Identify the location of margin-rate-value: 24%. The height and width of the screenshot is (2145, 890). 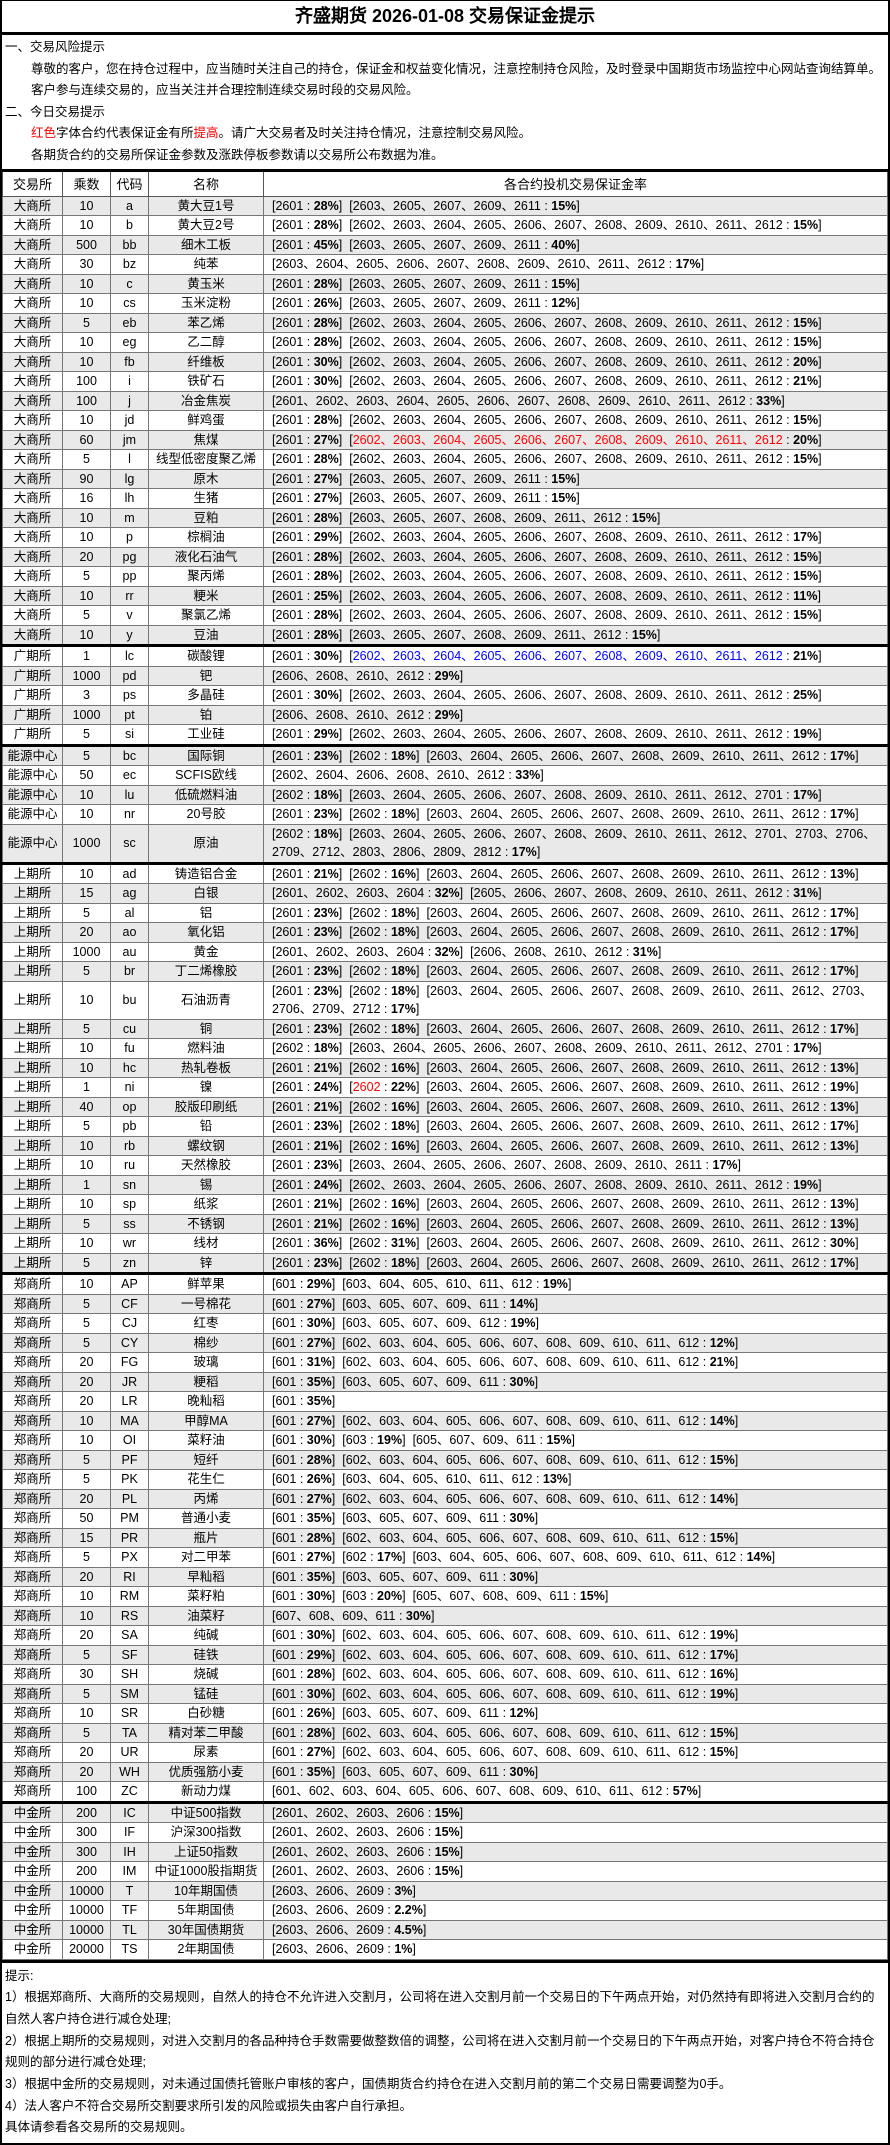
(326, 1184).